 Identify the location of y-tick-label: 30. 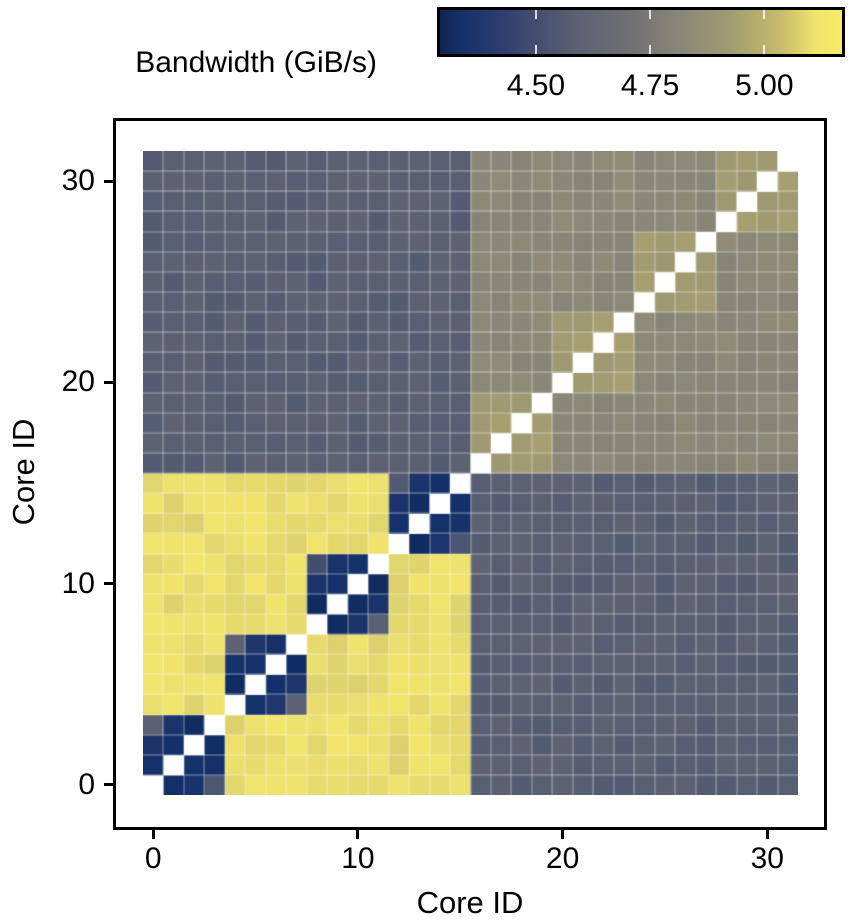
(78, 181).